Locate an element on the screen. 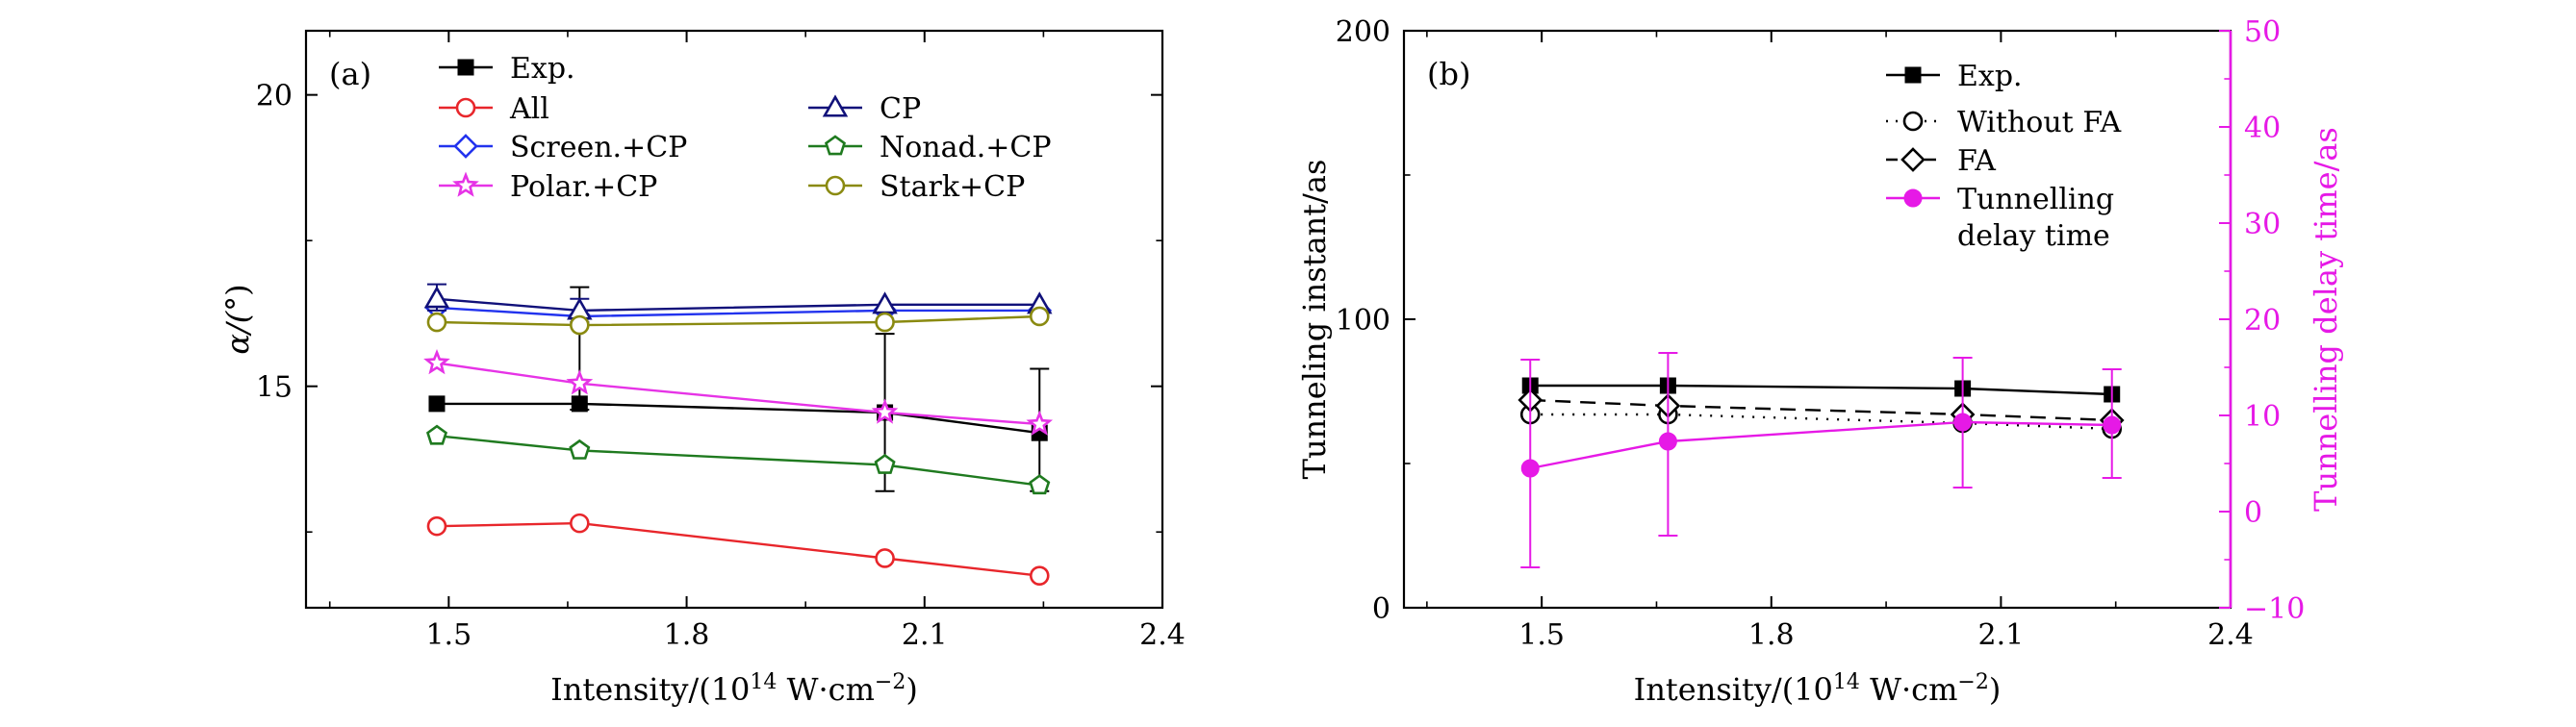  series-tunnelling-delay-time is located at coordinates (1821, 460).